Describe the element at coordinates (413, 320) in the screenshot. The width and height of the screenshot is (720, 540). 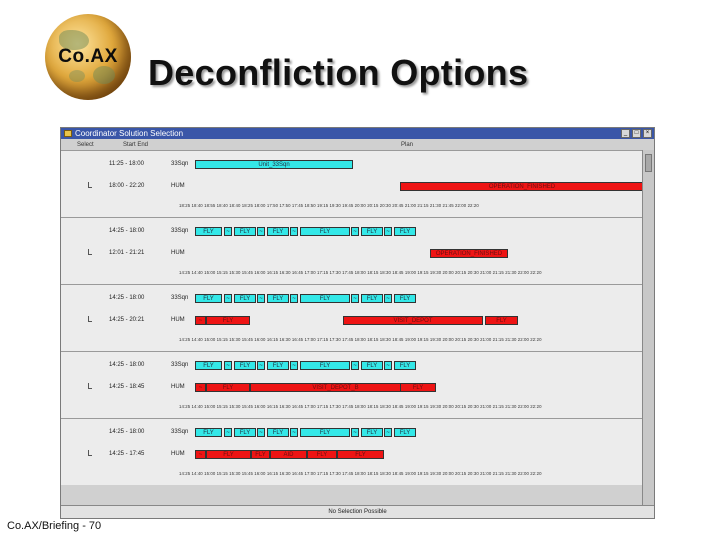
I see `plan-segment: VISIT_DEPOT` at that location.